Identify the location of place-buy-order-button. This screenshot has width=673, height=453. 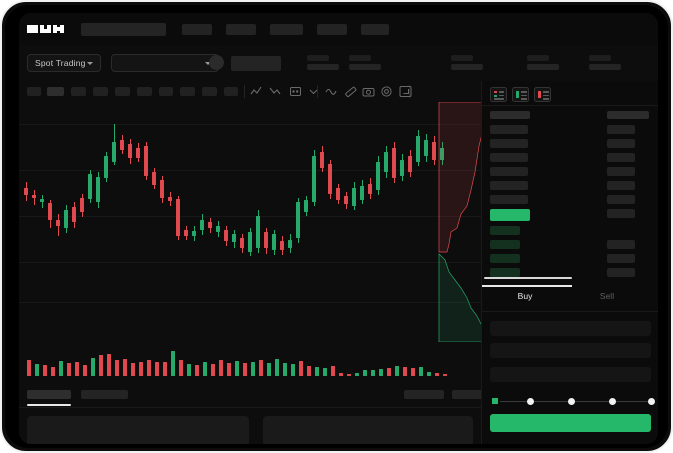
(570, 423).